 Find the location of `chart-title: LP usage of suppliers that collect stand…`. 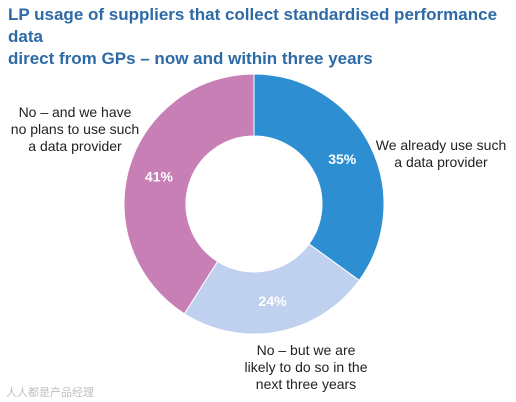

chart-title: LP usage of suppliers that collect stand… is located at coordinates (253, 36).